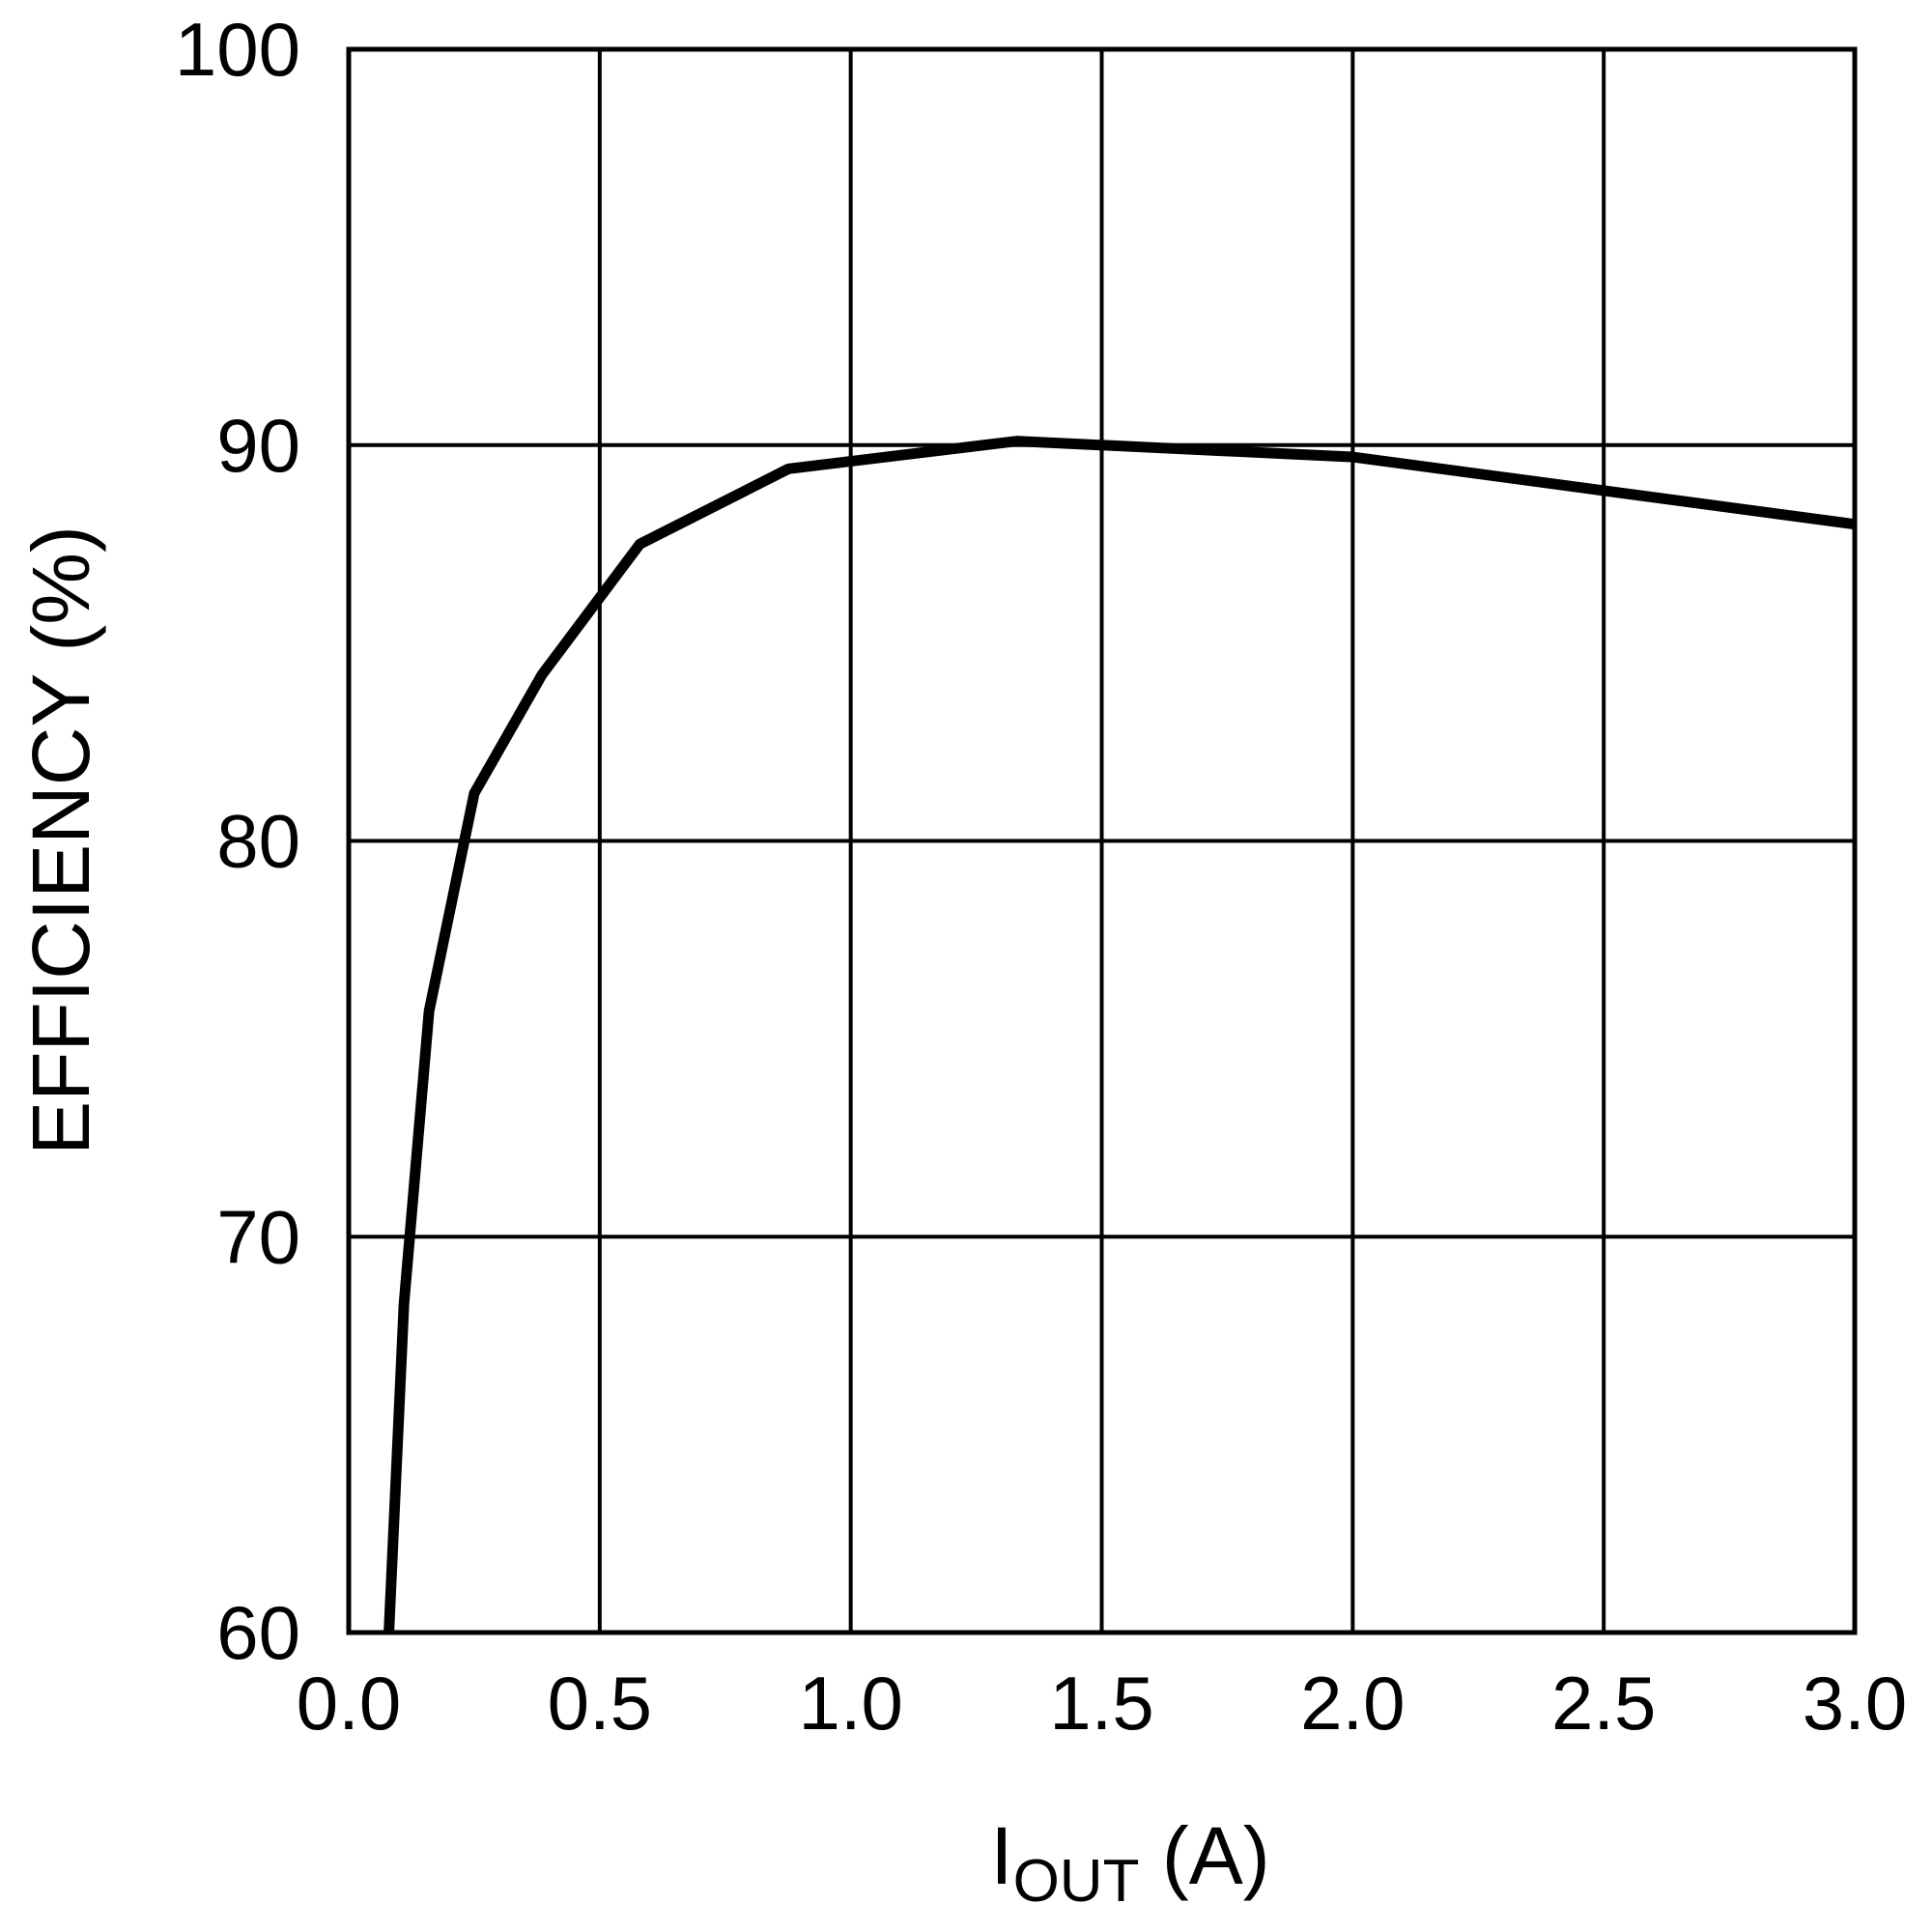 The image size is (1932, 1932). Describe the element at coordinates (1603, 1703) in the screenshot. I see `x-tick-label: 2.5` at that location.